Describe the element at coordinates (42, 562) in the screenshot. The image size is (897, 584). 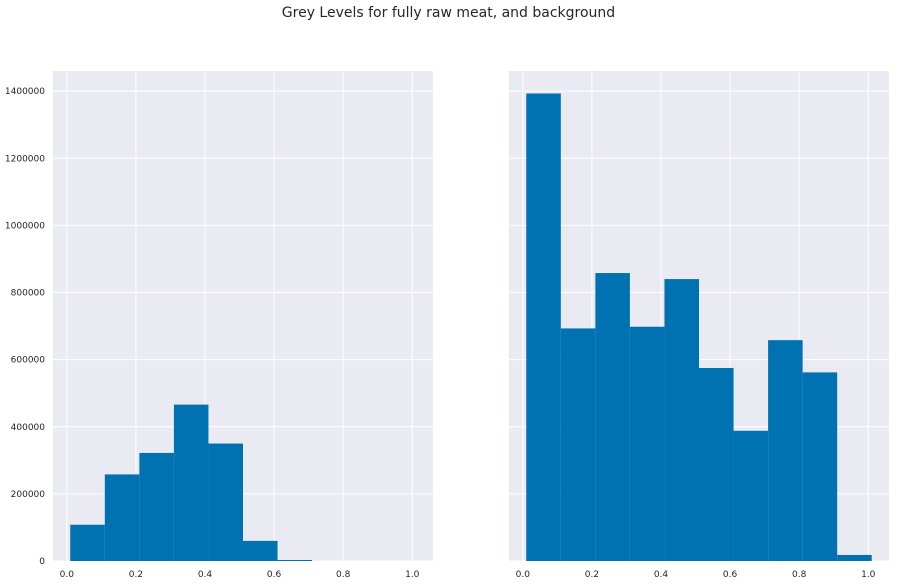
I see `y-tick-label: 0` at that location.